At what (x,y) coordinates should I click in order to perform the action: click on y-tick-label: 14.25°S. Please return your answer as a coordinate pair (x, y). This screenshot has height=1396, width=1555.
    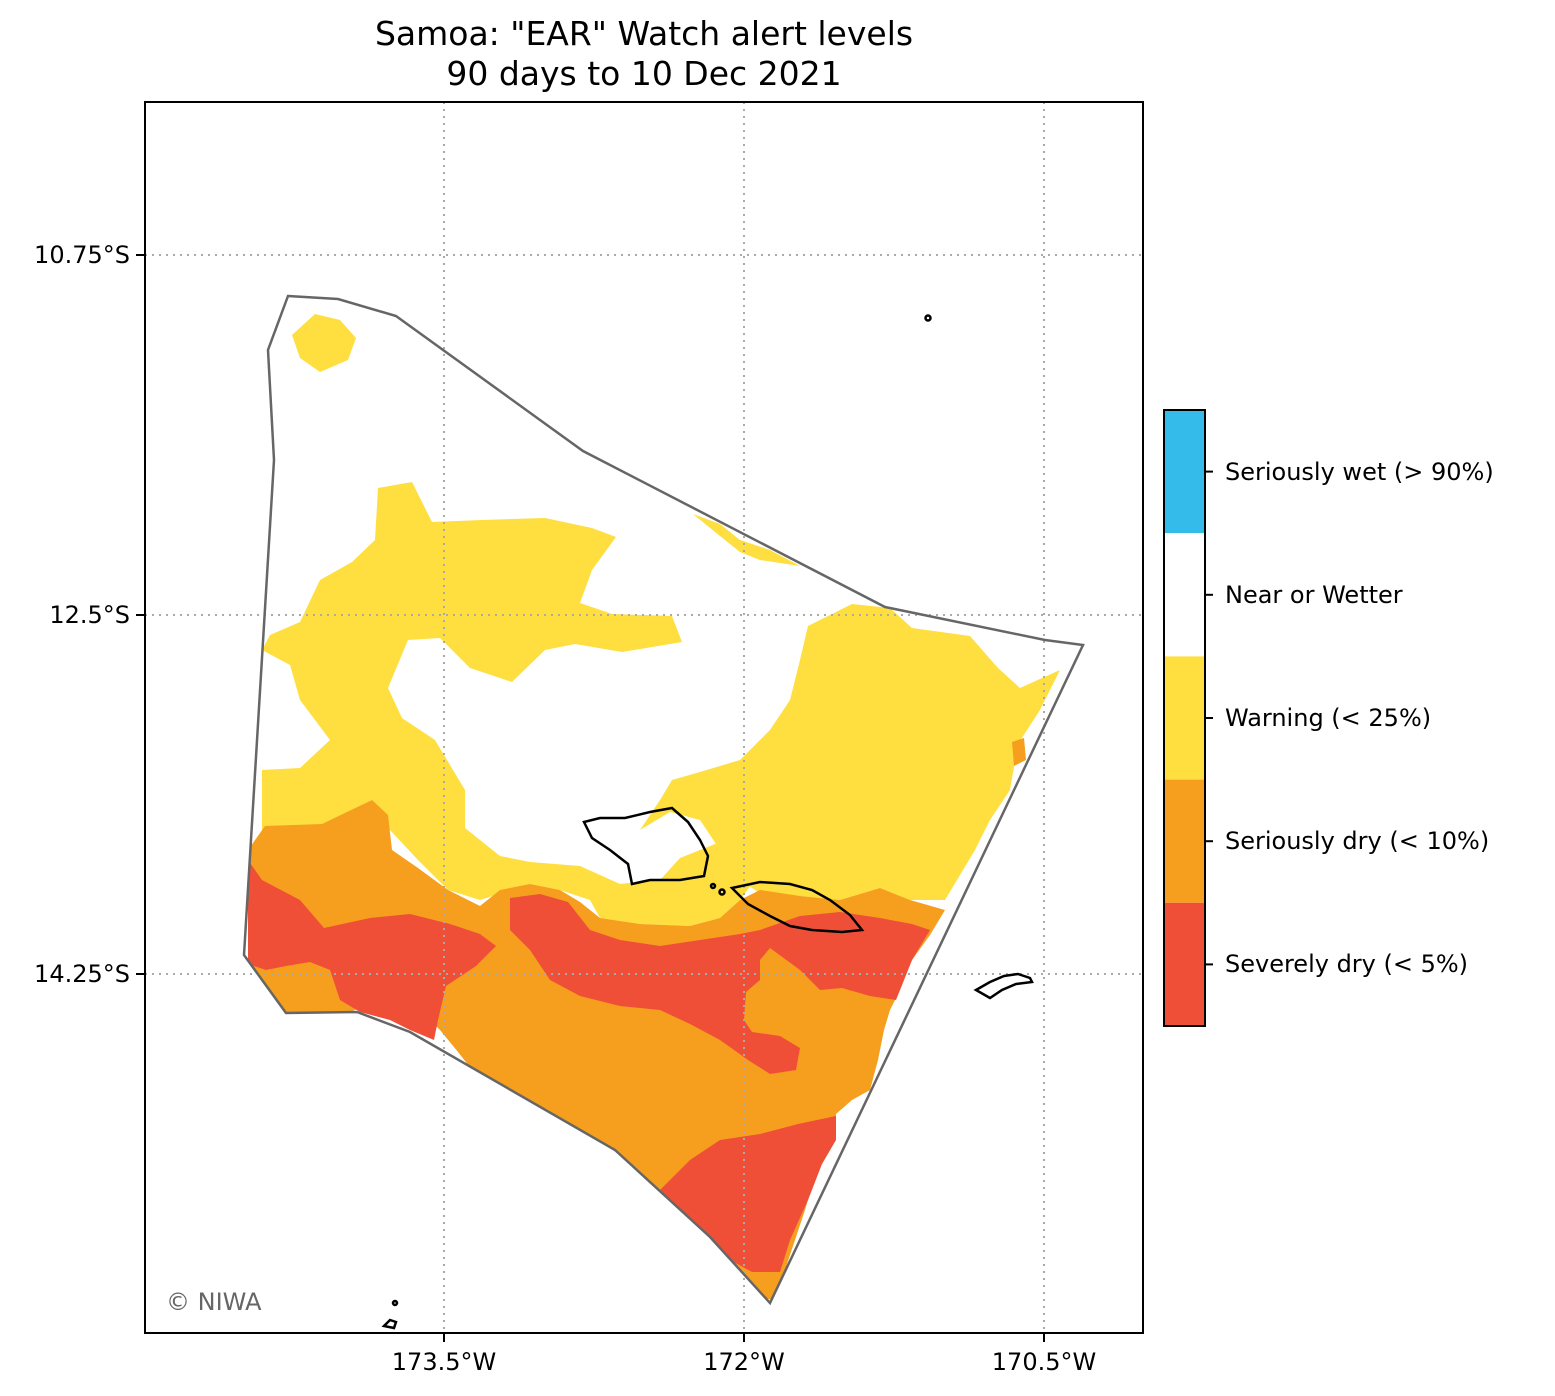
    Looking at the image, I should click on (82, 974).